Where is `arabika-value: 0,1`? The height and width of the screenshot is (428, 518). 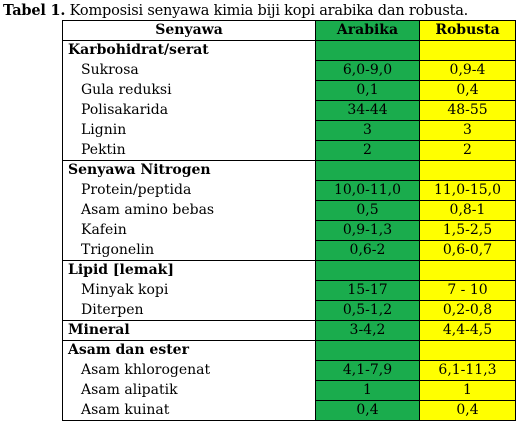
arabika-value: 0,1 is located at coordinates (367, 90).